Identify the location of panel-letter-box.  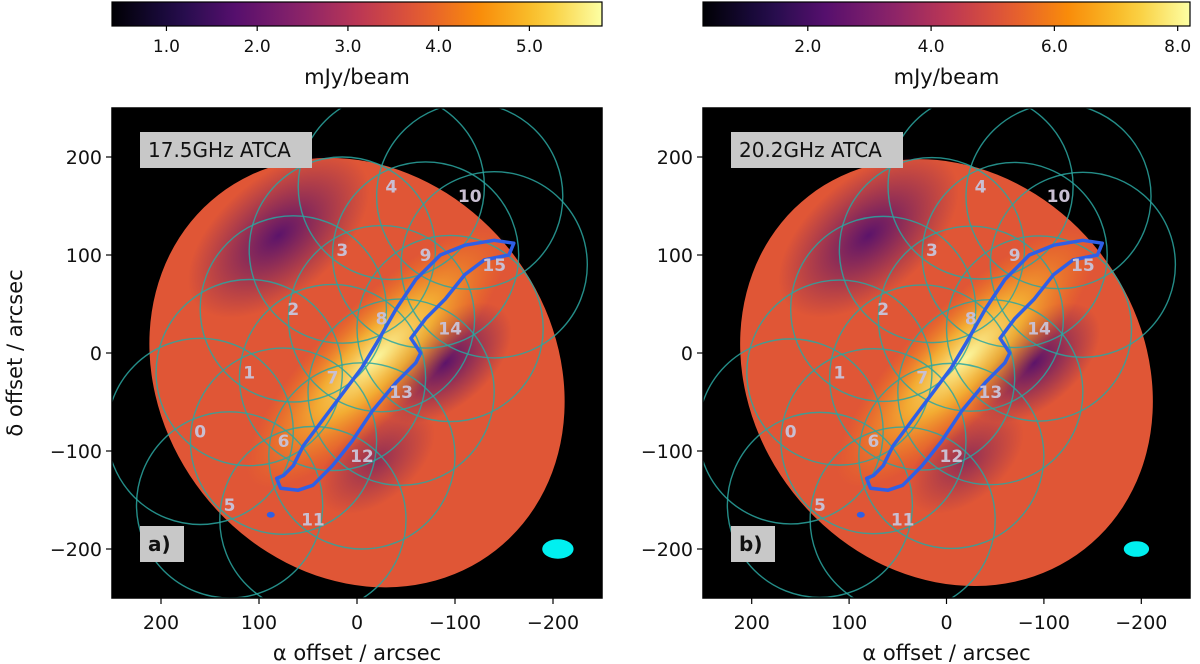
(162, 544).